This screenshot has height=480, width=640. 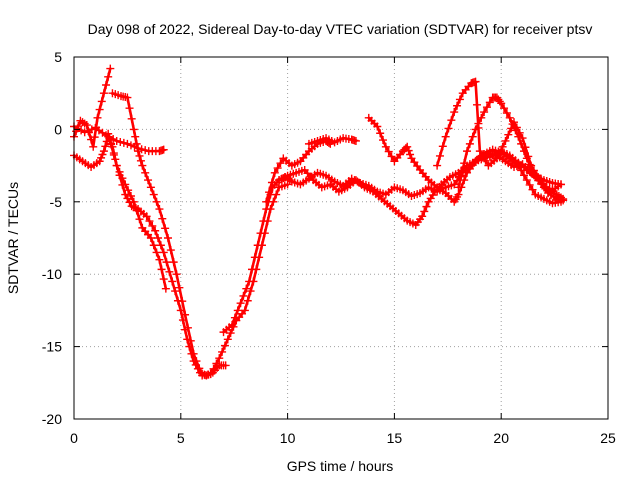 What do you see at coordinates (13, 238) in the screenshot?
I see `y-axis-label: SDTVAR / TECUs` at bounding box center [13, 238].